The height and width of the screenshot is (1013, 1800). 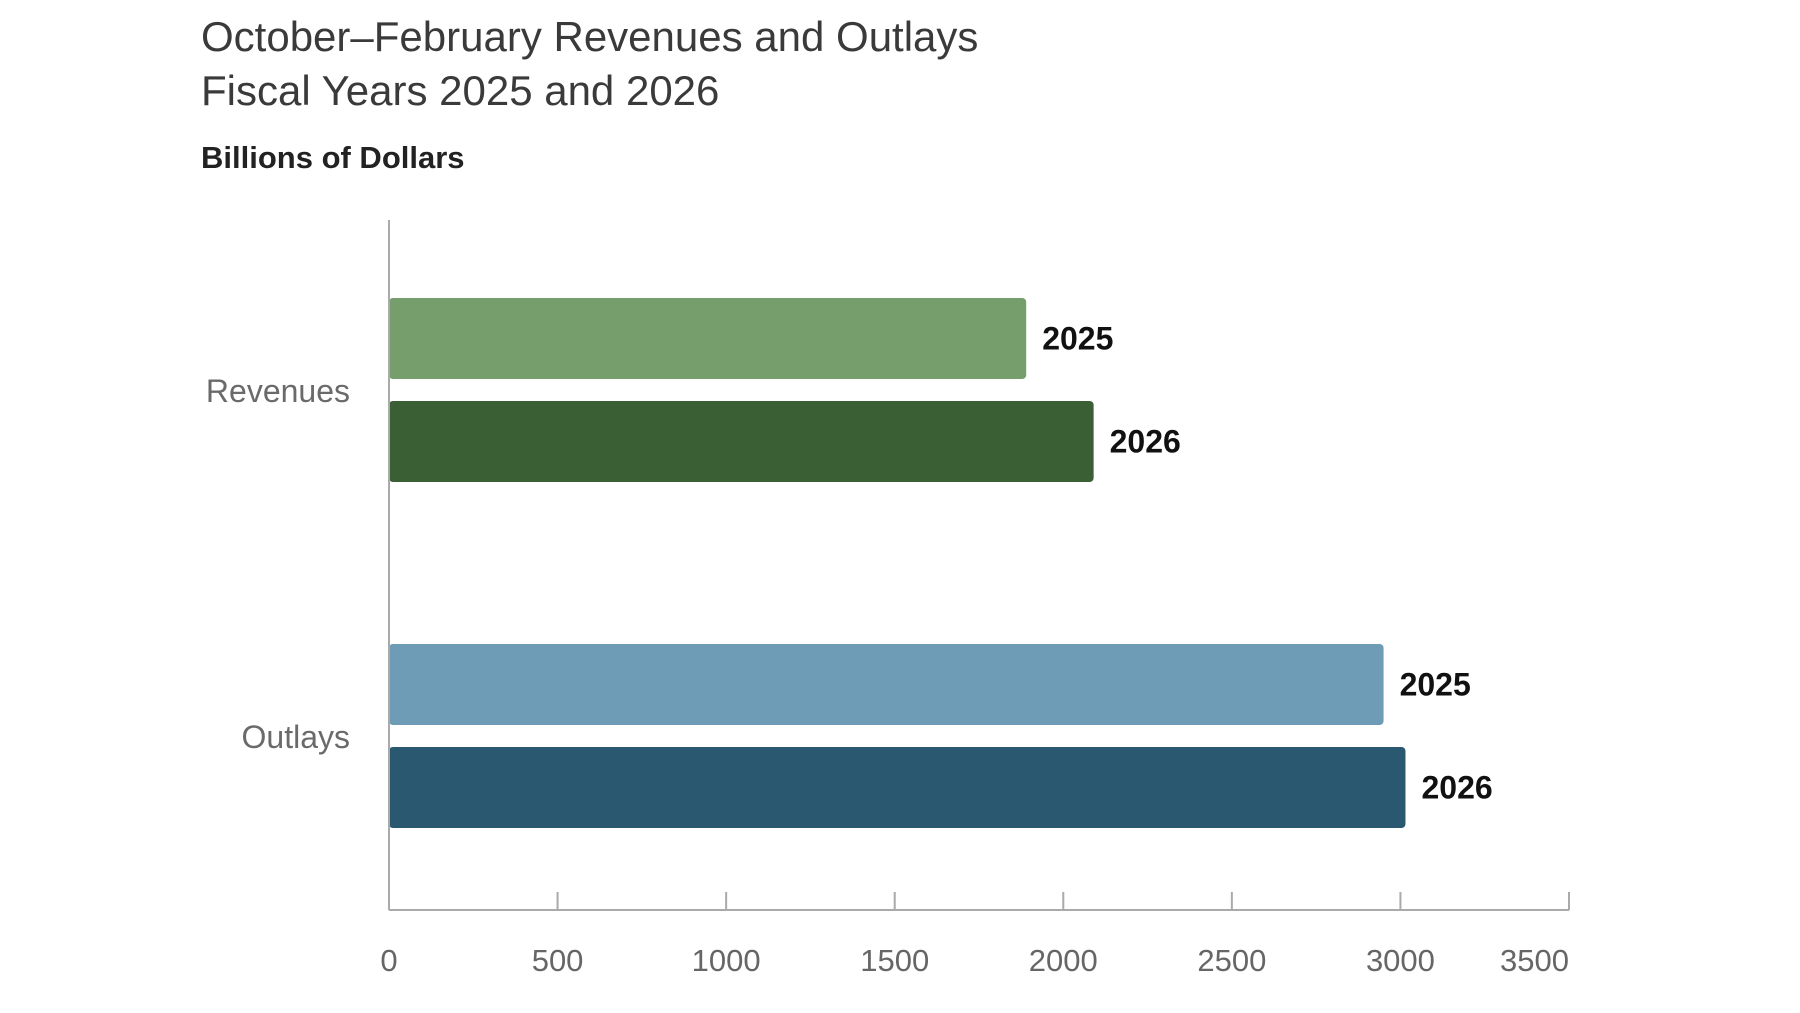 I want to click on bar-label-revenues-2026: 2026, so click(x=1145, y=442).